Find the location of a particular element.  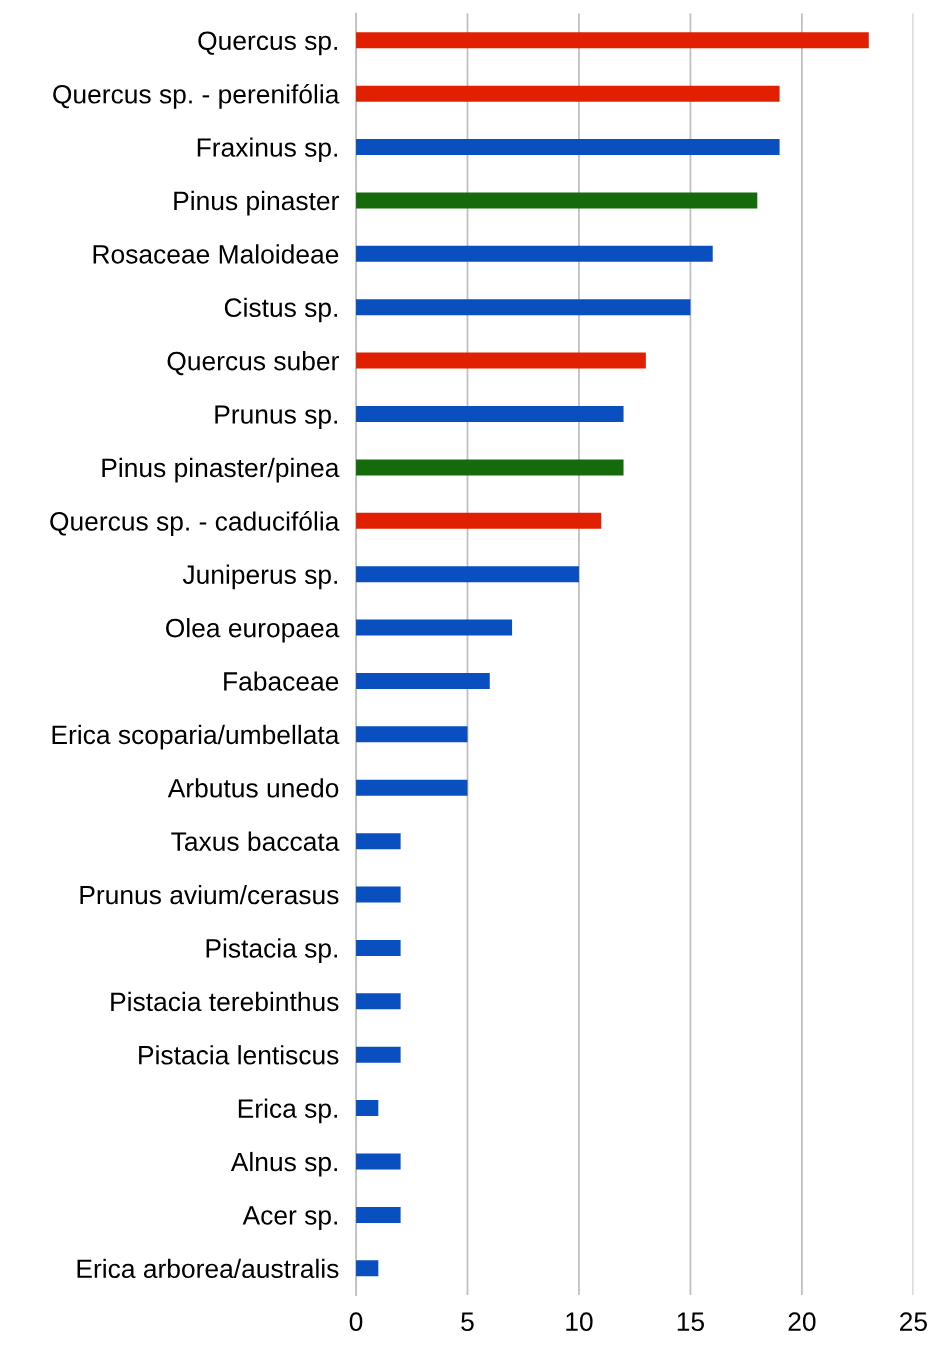

y-tick-label: Pinus pinaster is located at coordinates (256, 203).